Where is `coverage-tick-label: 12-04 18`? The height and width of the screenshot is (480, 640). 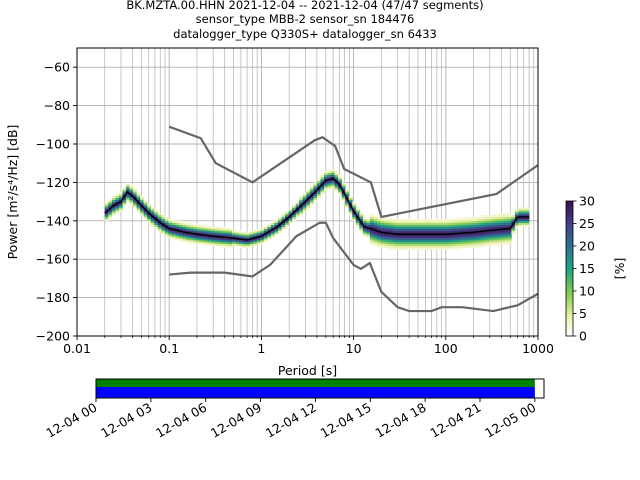 coverage-tick-label: 12-04 18 is located at coordinates (400, 420).